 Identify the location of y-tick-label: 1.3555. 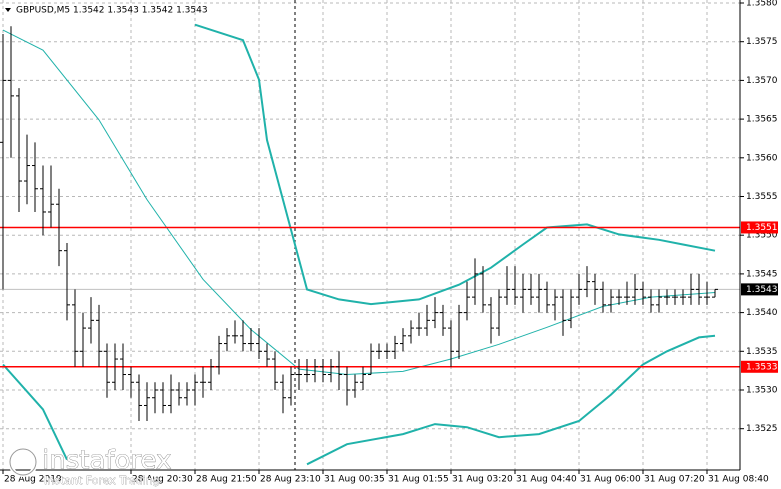
(762, 197).